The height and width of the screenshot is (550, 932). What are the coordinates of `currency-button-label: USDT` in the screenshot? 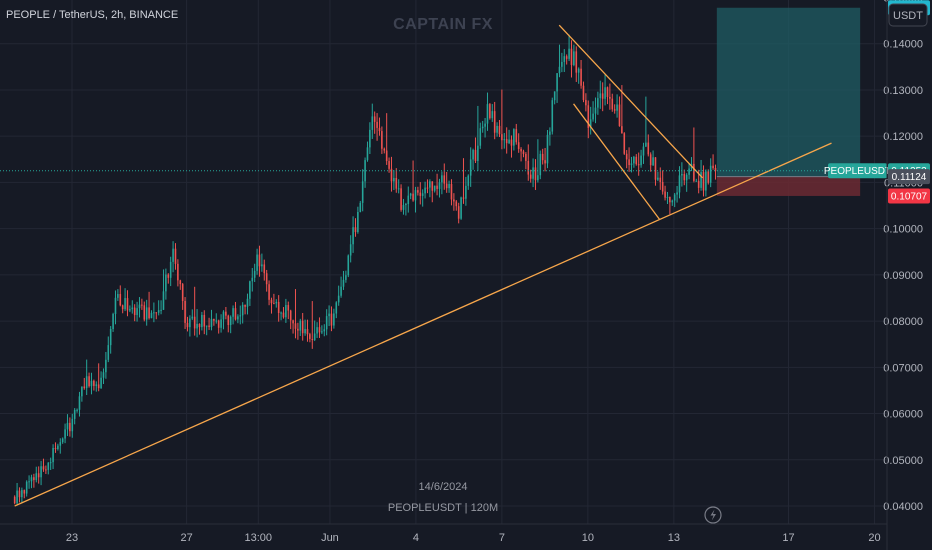 It's located at (908, 16).